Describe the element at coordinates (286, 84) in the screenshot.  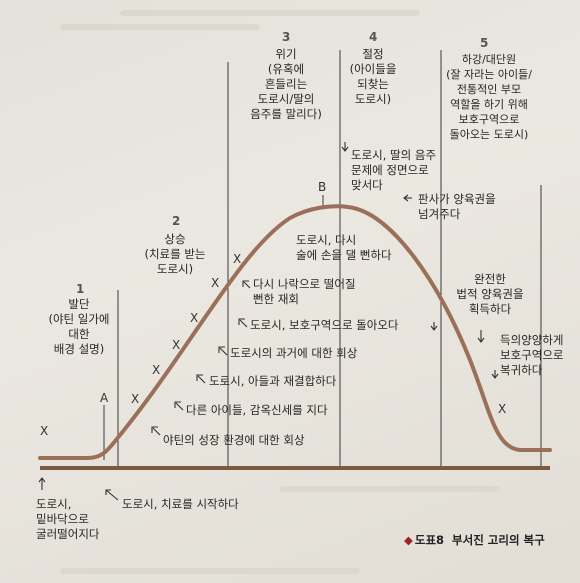
I see `stage-label-3: 위기 (유혹에 흔들리는 도로시/딸의 음주를 말리다)` at that location.